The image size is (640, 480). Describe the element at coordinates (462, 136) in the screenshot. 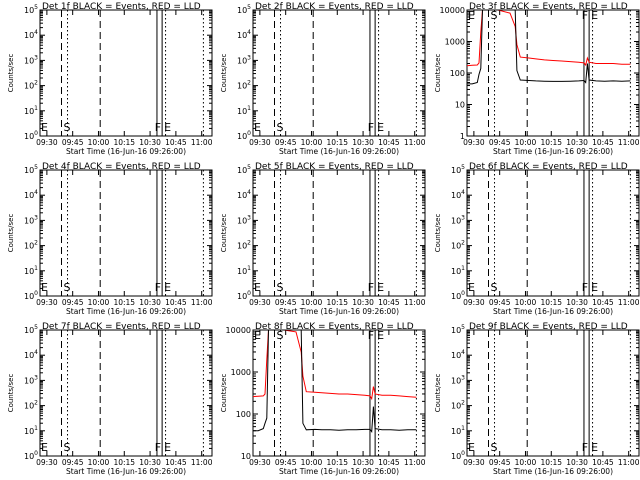

I see `y-tick-label: 1` at that location.